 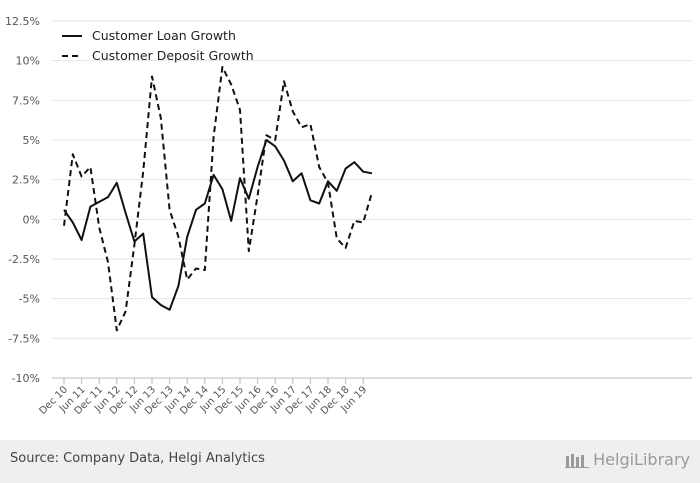 What do you see at coordinates (22, 21) in the screenshot?
I see `y-tick-label: 12.5%` at bounding box center [22, 21].